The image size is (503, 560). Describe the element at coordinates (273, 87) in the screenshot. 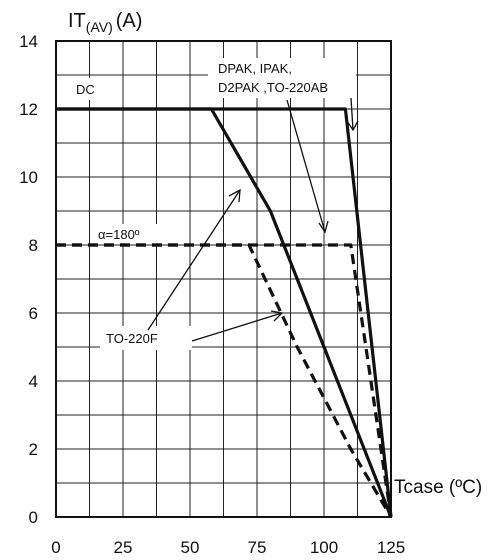

I see `pkg-label-line2: D2PAK ,TO-220AB` at that location.